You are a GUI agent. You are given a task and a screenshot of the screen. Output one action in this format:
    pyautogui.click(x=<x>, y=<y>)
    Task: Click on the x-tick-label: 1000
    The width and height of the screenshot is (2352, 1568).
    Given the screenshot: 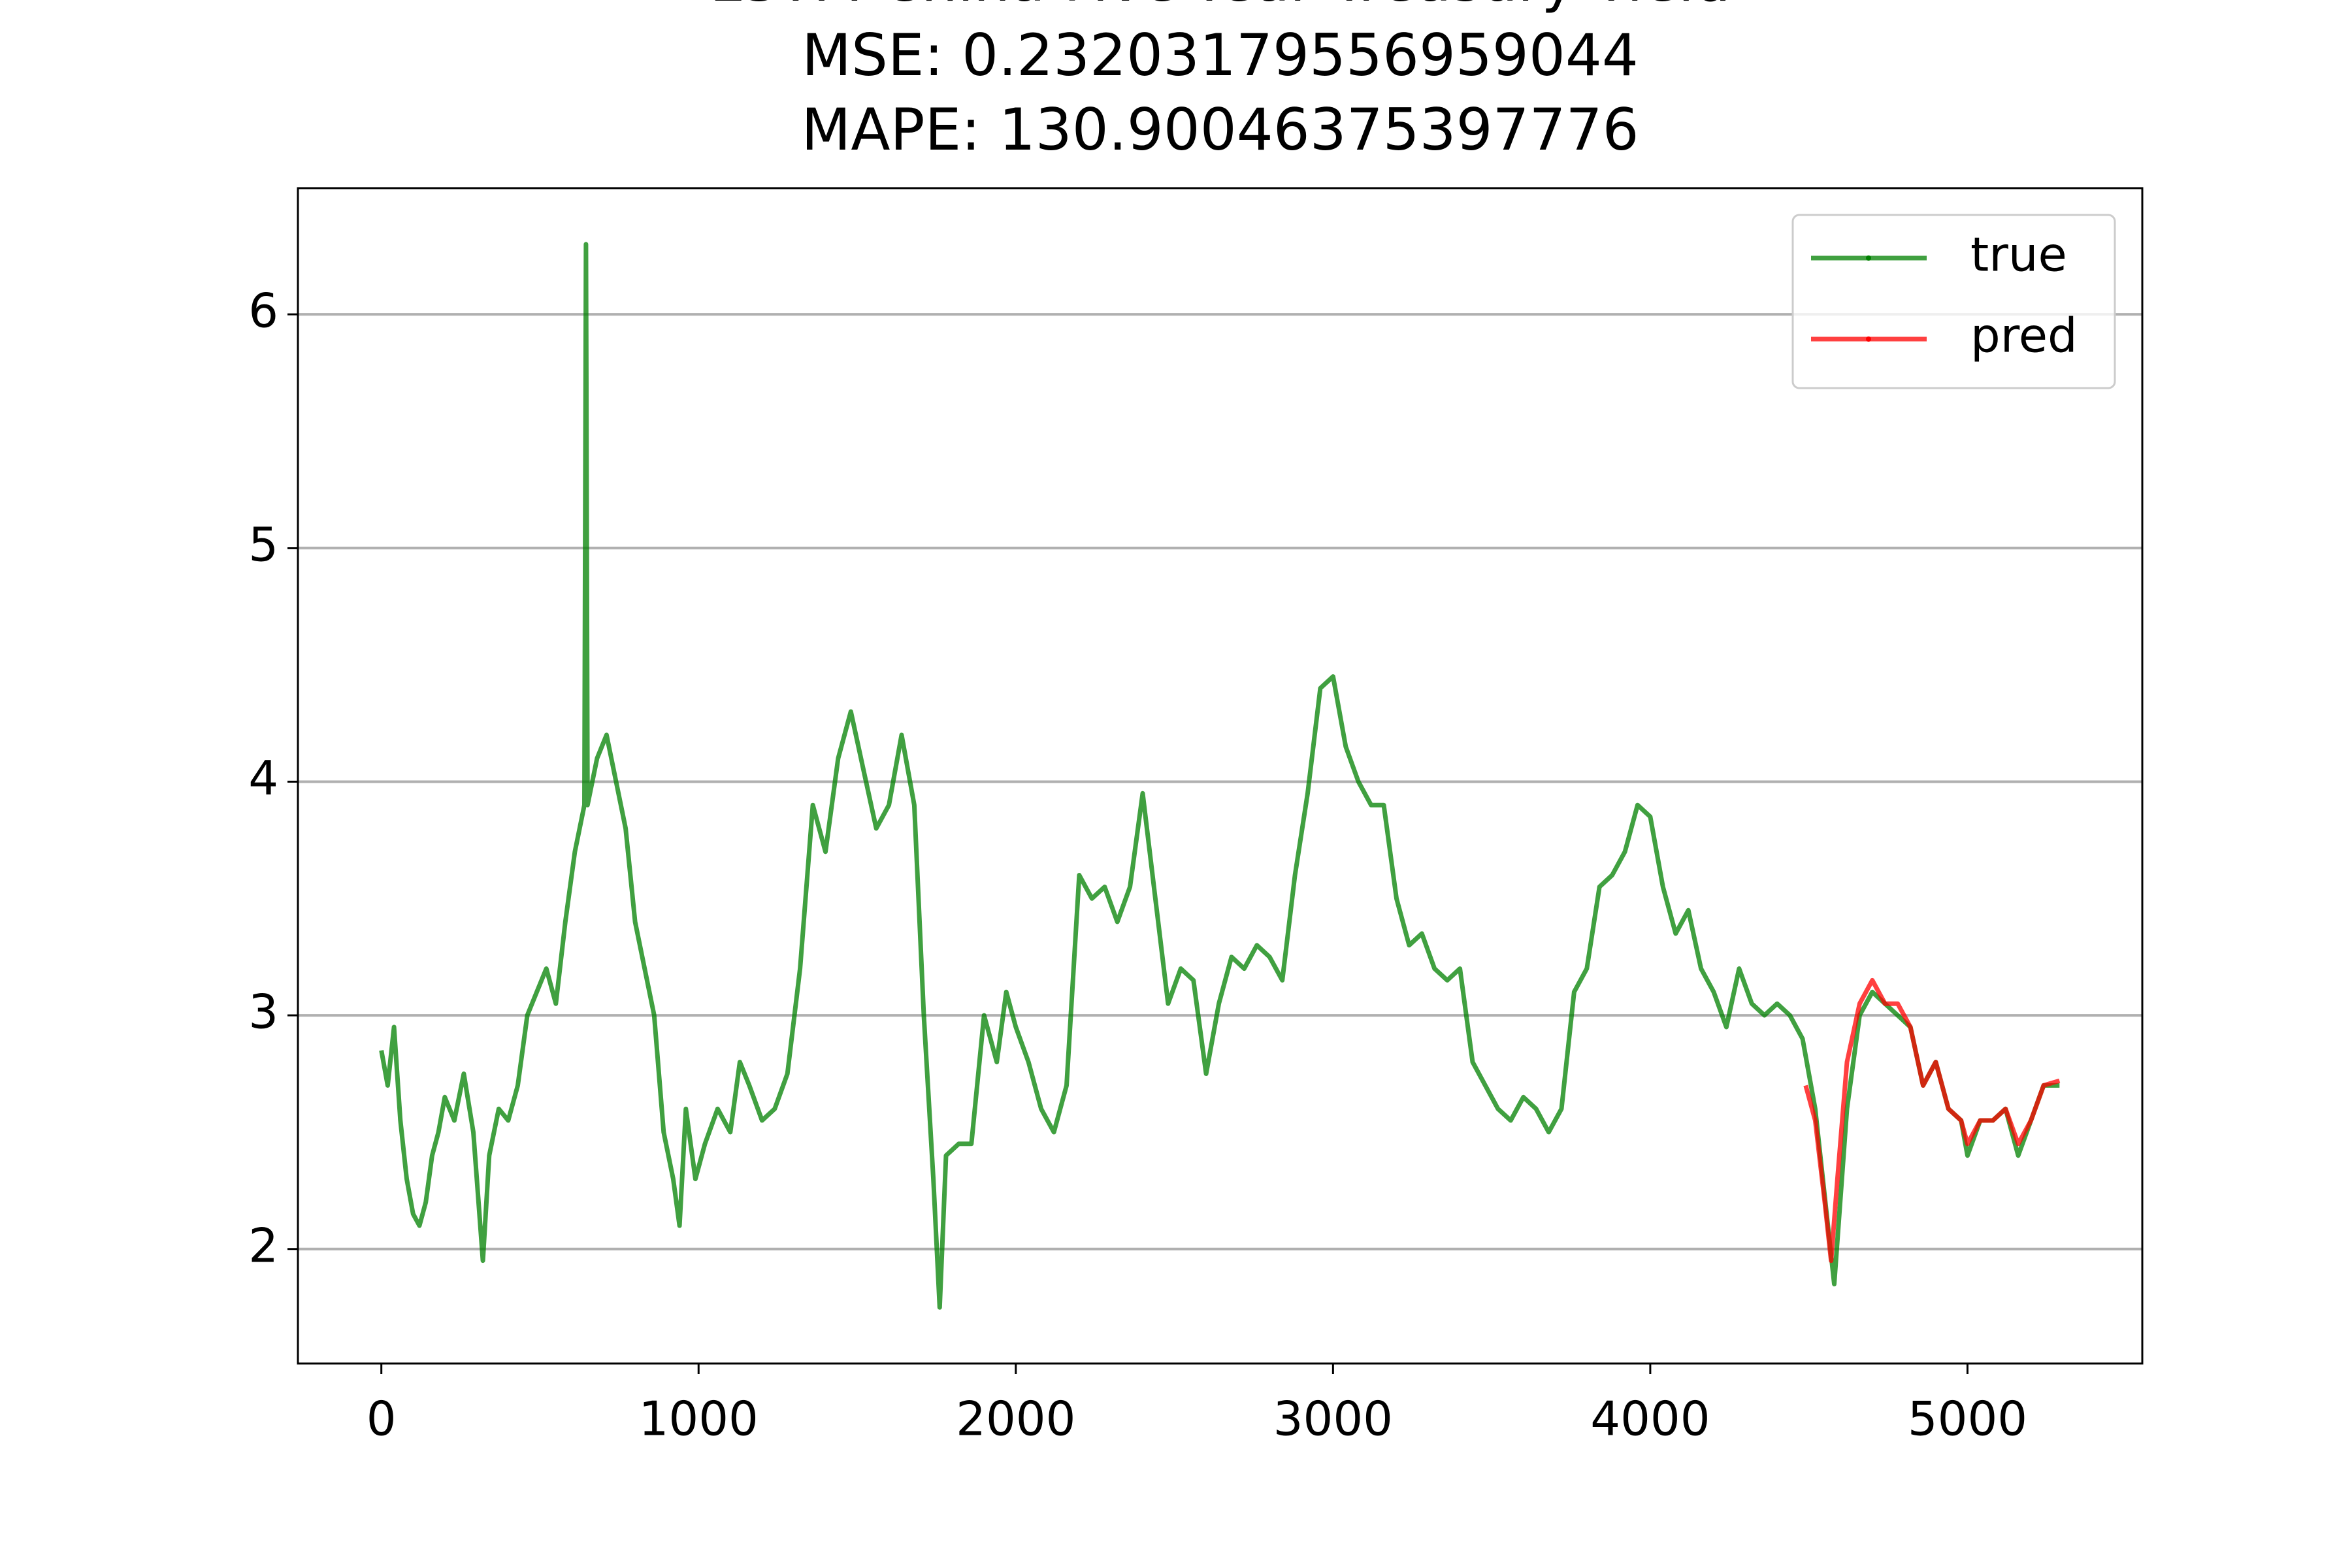 What is the action you would take?
    pyautogui.click(x=699, y=1419)
    